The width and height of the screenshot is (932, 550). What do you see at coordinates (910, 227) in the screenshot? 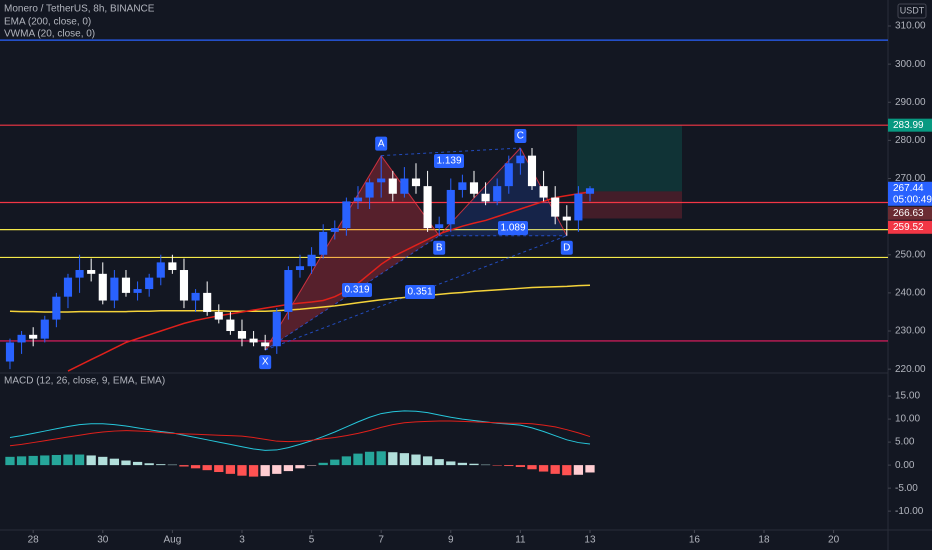
I see `price-badge` at bounding box center [910, 227].